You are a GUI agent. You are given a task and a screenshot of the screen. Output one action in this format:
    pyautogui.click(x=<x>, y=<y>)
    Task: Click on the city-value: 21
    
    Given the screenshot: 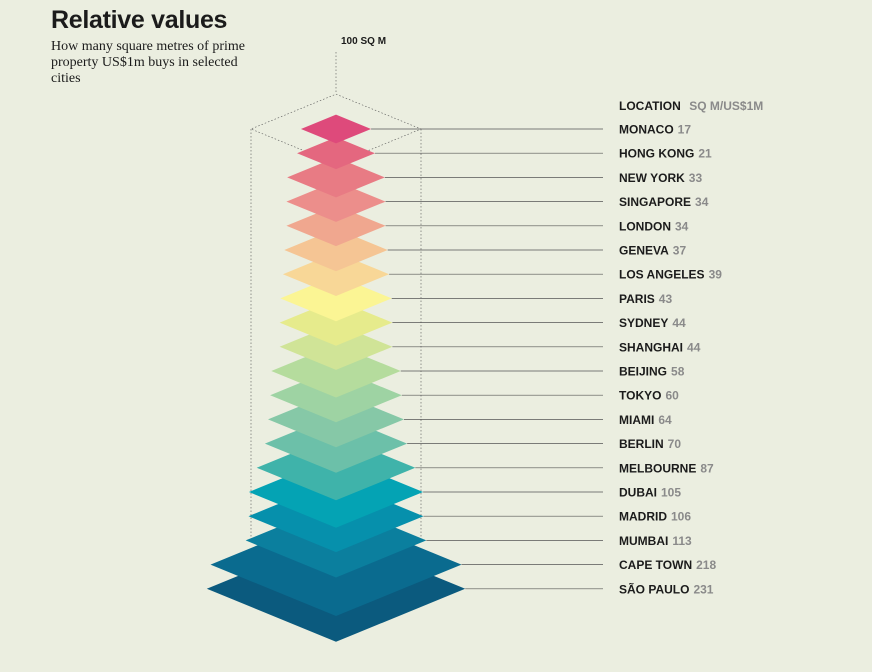 What is the action you would take?
    pyautogui.click(x=705, y=154)
    